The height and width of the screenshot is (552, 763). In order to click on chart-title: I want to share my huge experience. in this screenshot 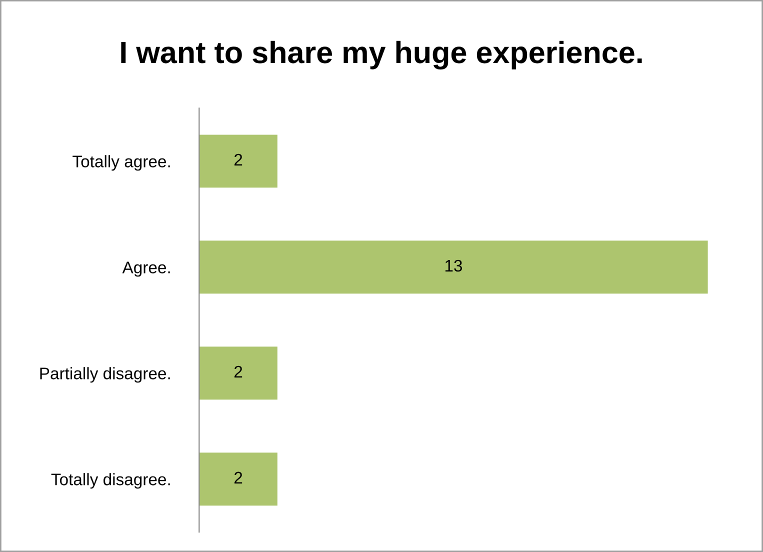, I will do `click(381, 55)`.